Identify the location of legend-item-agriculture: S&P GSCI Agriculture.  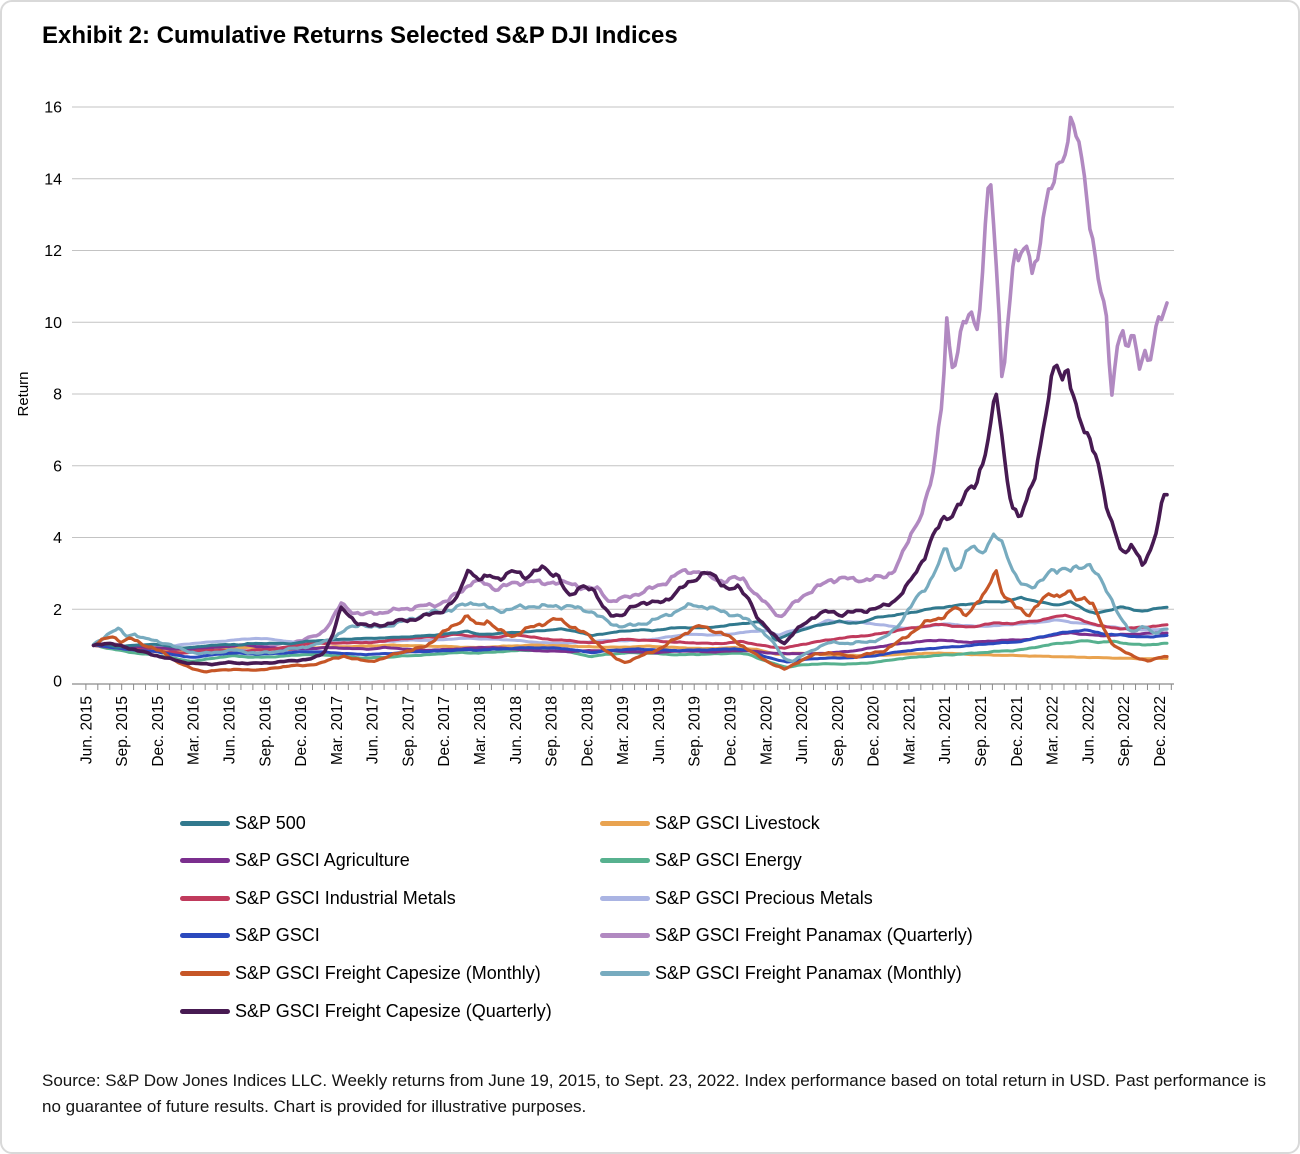
(295, 861).